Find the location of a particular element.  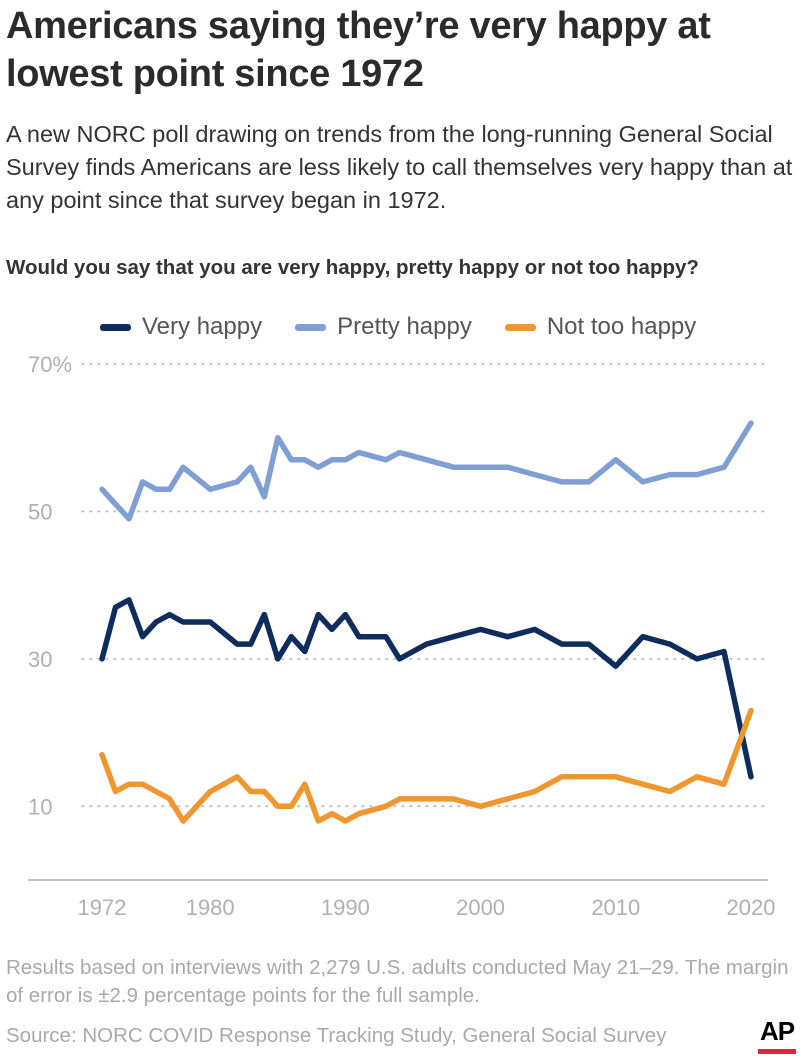

legend-label: Very happy is located at coordinates (202, 326).